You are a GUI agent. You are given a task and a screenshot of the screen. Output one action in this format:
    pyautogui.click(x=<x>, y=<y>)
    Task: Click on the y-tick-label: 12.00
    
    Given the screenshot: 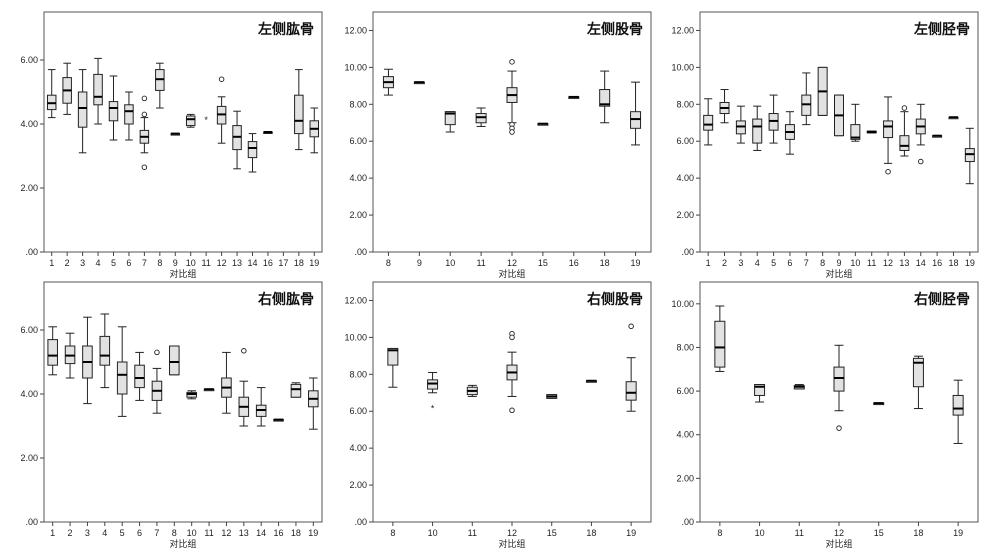 What is the action you would take?
    pyautogui.click(x=355, y=300)
    